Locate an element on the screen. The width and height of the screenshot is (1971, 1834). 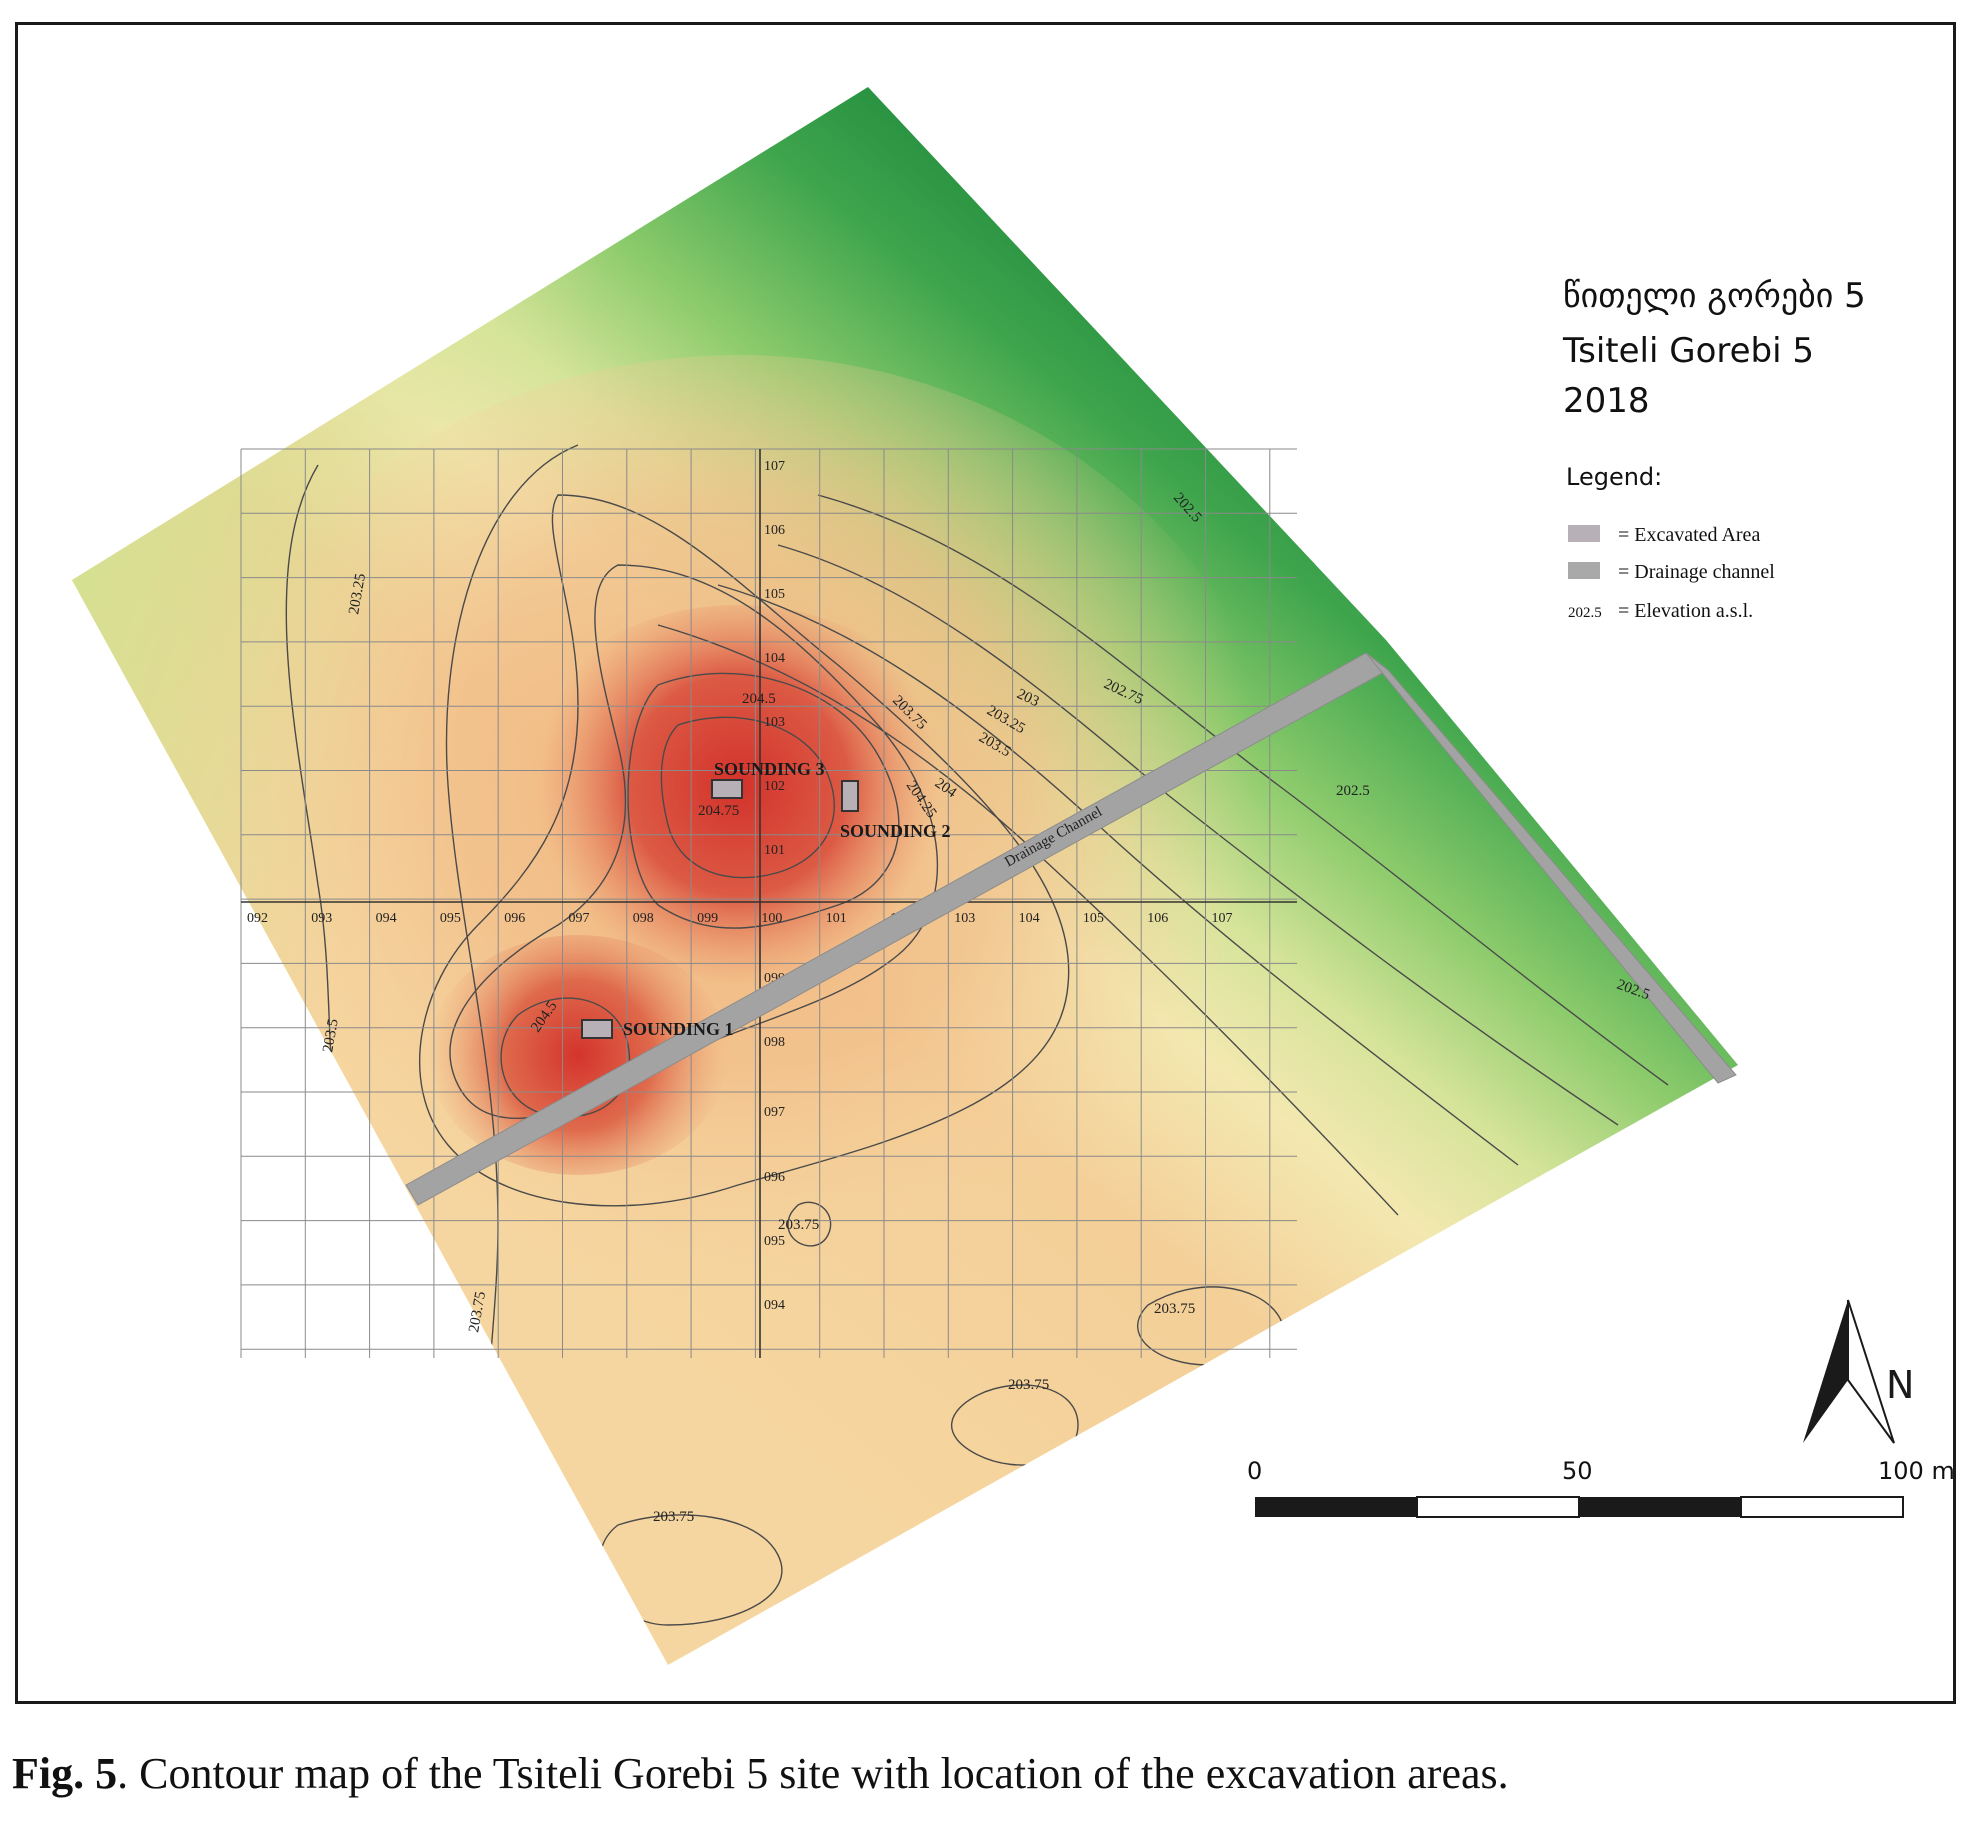
contour-label: 202.5 is located at coordinates (1353, 791).